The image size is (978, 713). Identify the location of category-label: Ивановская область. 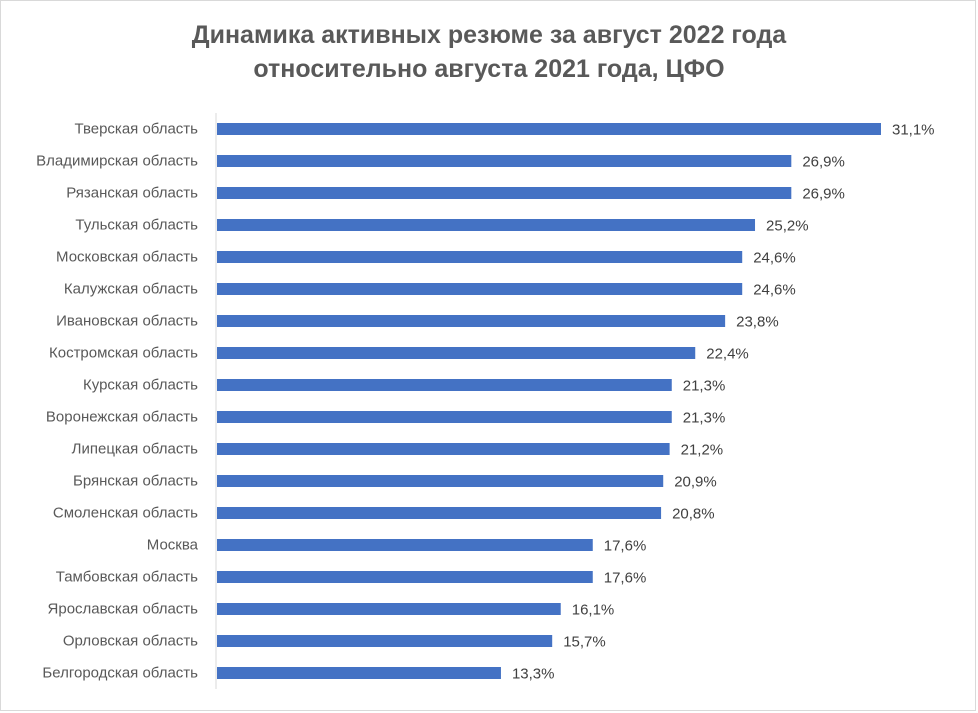
(127, 321).